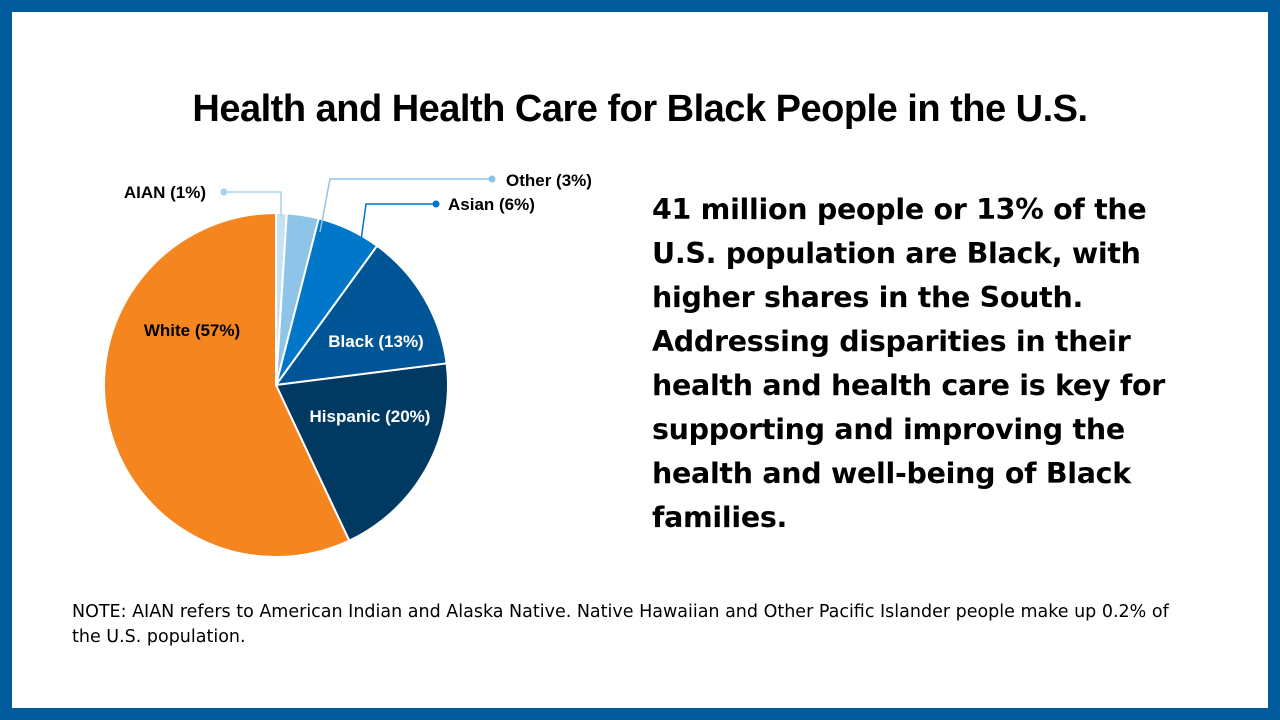  Describe the element at coordinates (491, 204) in the screenshot. I see `slice-label-asian: Asian (6%)` at that location.